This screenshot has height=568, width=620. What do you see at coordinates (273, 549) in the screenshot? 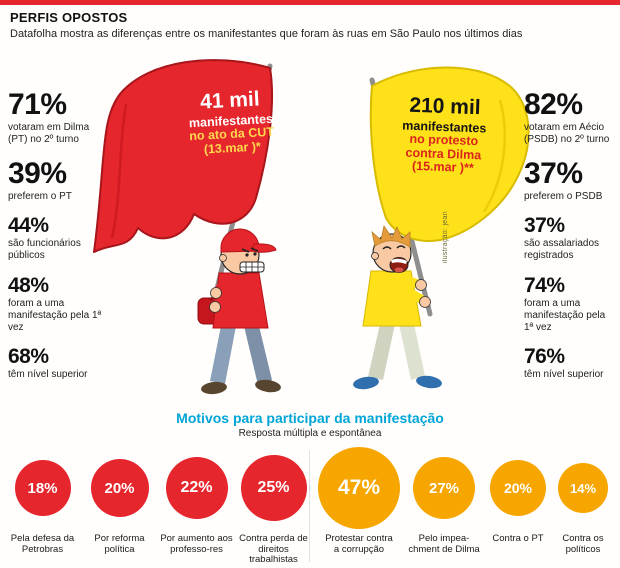
I see `motive-label: Contra perda de direitos trabalhistas` at bounding box center [273, 549].